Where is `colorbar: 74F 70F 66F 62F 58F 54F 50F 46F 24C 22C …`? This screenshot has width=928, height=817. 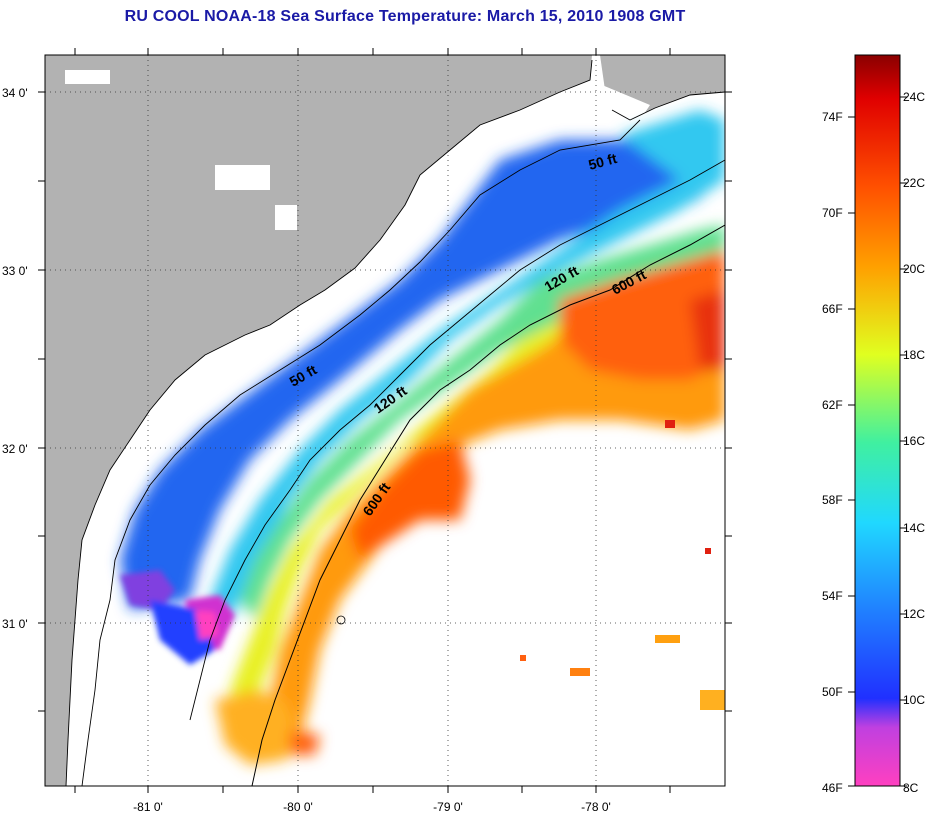 colorbar: 74F 70F 66F 62F 58F 54F 50F 46F 24C 22C … is located at coordinates (873, 424).